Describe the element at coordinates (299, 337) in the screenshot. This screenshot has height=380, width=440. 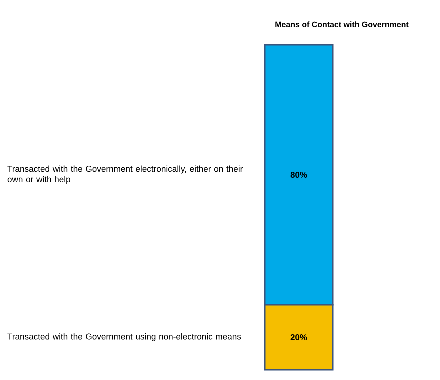
I see `data-label: 20%` at that location.